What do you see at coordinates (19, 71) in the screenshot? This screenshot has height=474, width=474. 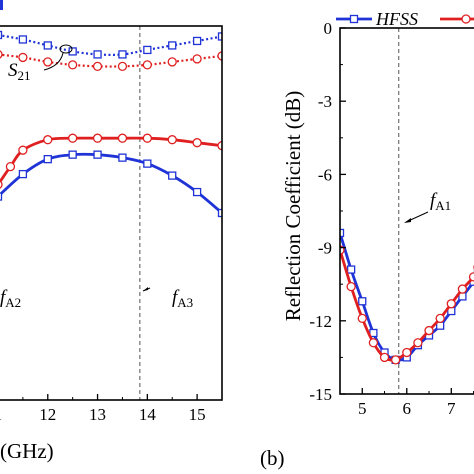 I see `s21-label: S21` at bounding box center [19, 71].